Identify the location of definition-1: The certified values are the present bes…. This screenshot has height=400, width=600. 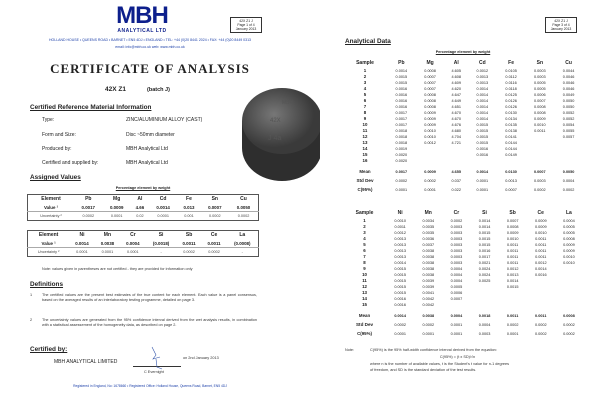
(149, 297).